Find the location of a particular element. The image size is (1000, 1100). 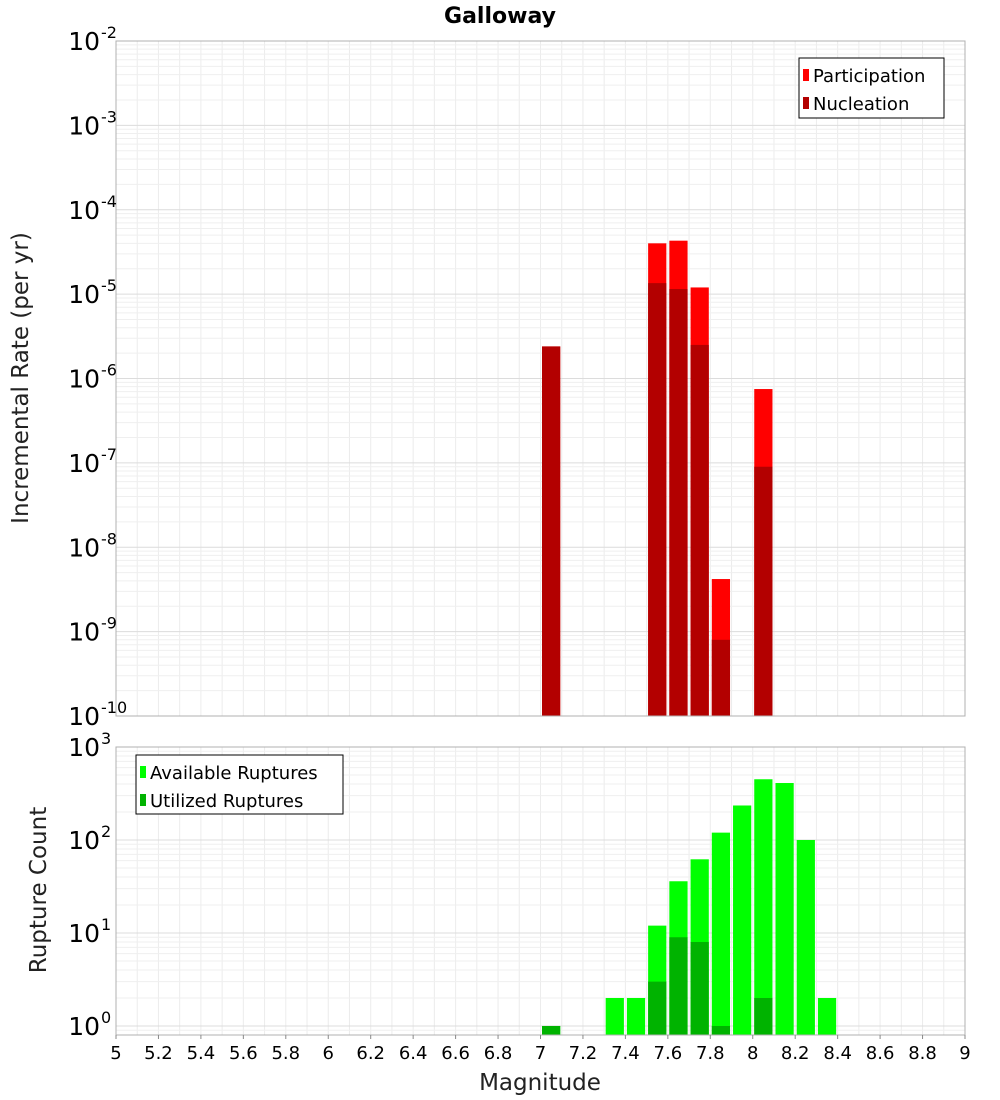

top-y-tick-exp-3: -5 is located at coordinates (109, 285).